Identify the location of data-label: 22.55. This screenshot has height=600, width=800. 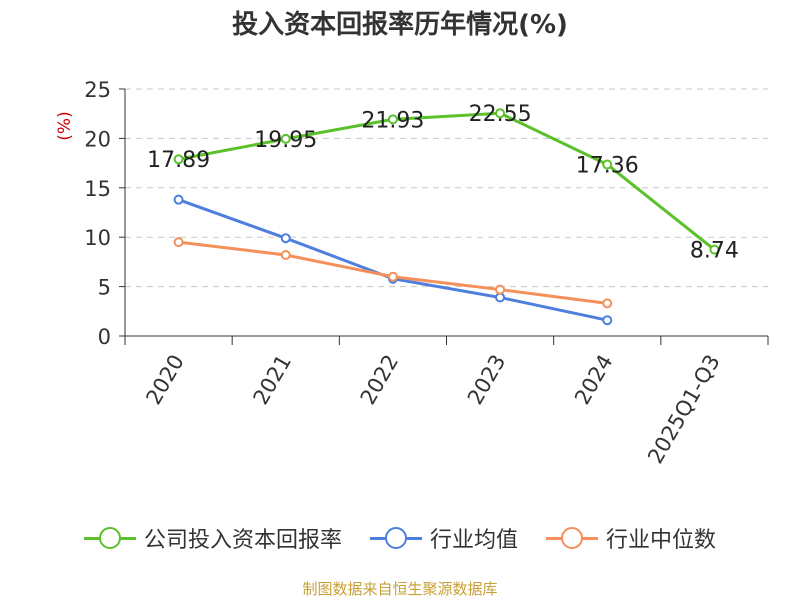
(500, 114).